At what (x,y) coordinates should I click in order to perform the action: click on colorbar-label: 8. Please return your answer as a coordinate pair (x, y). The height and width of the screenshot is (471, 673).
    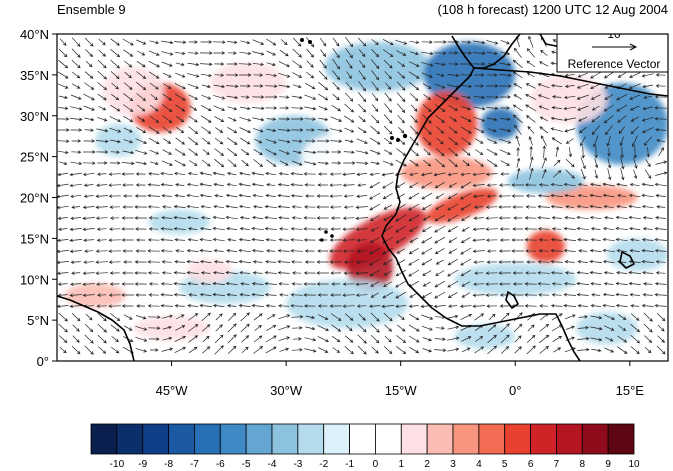
    Looking at the image, I should click on (583, 464).